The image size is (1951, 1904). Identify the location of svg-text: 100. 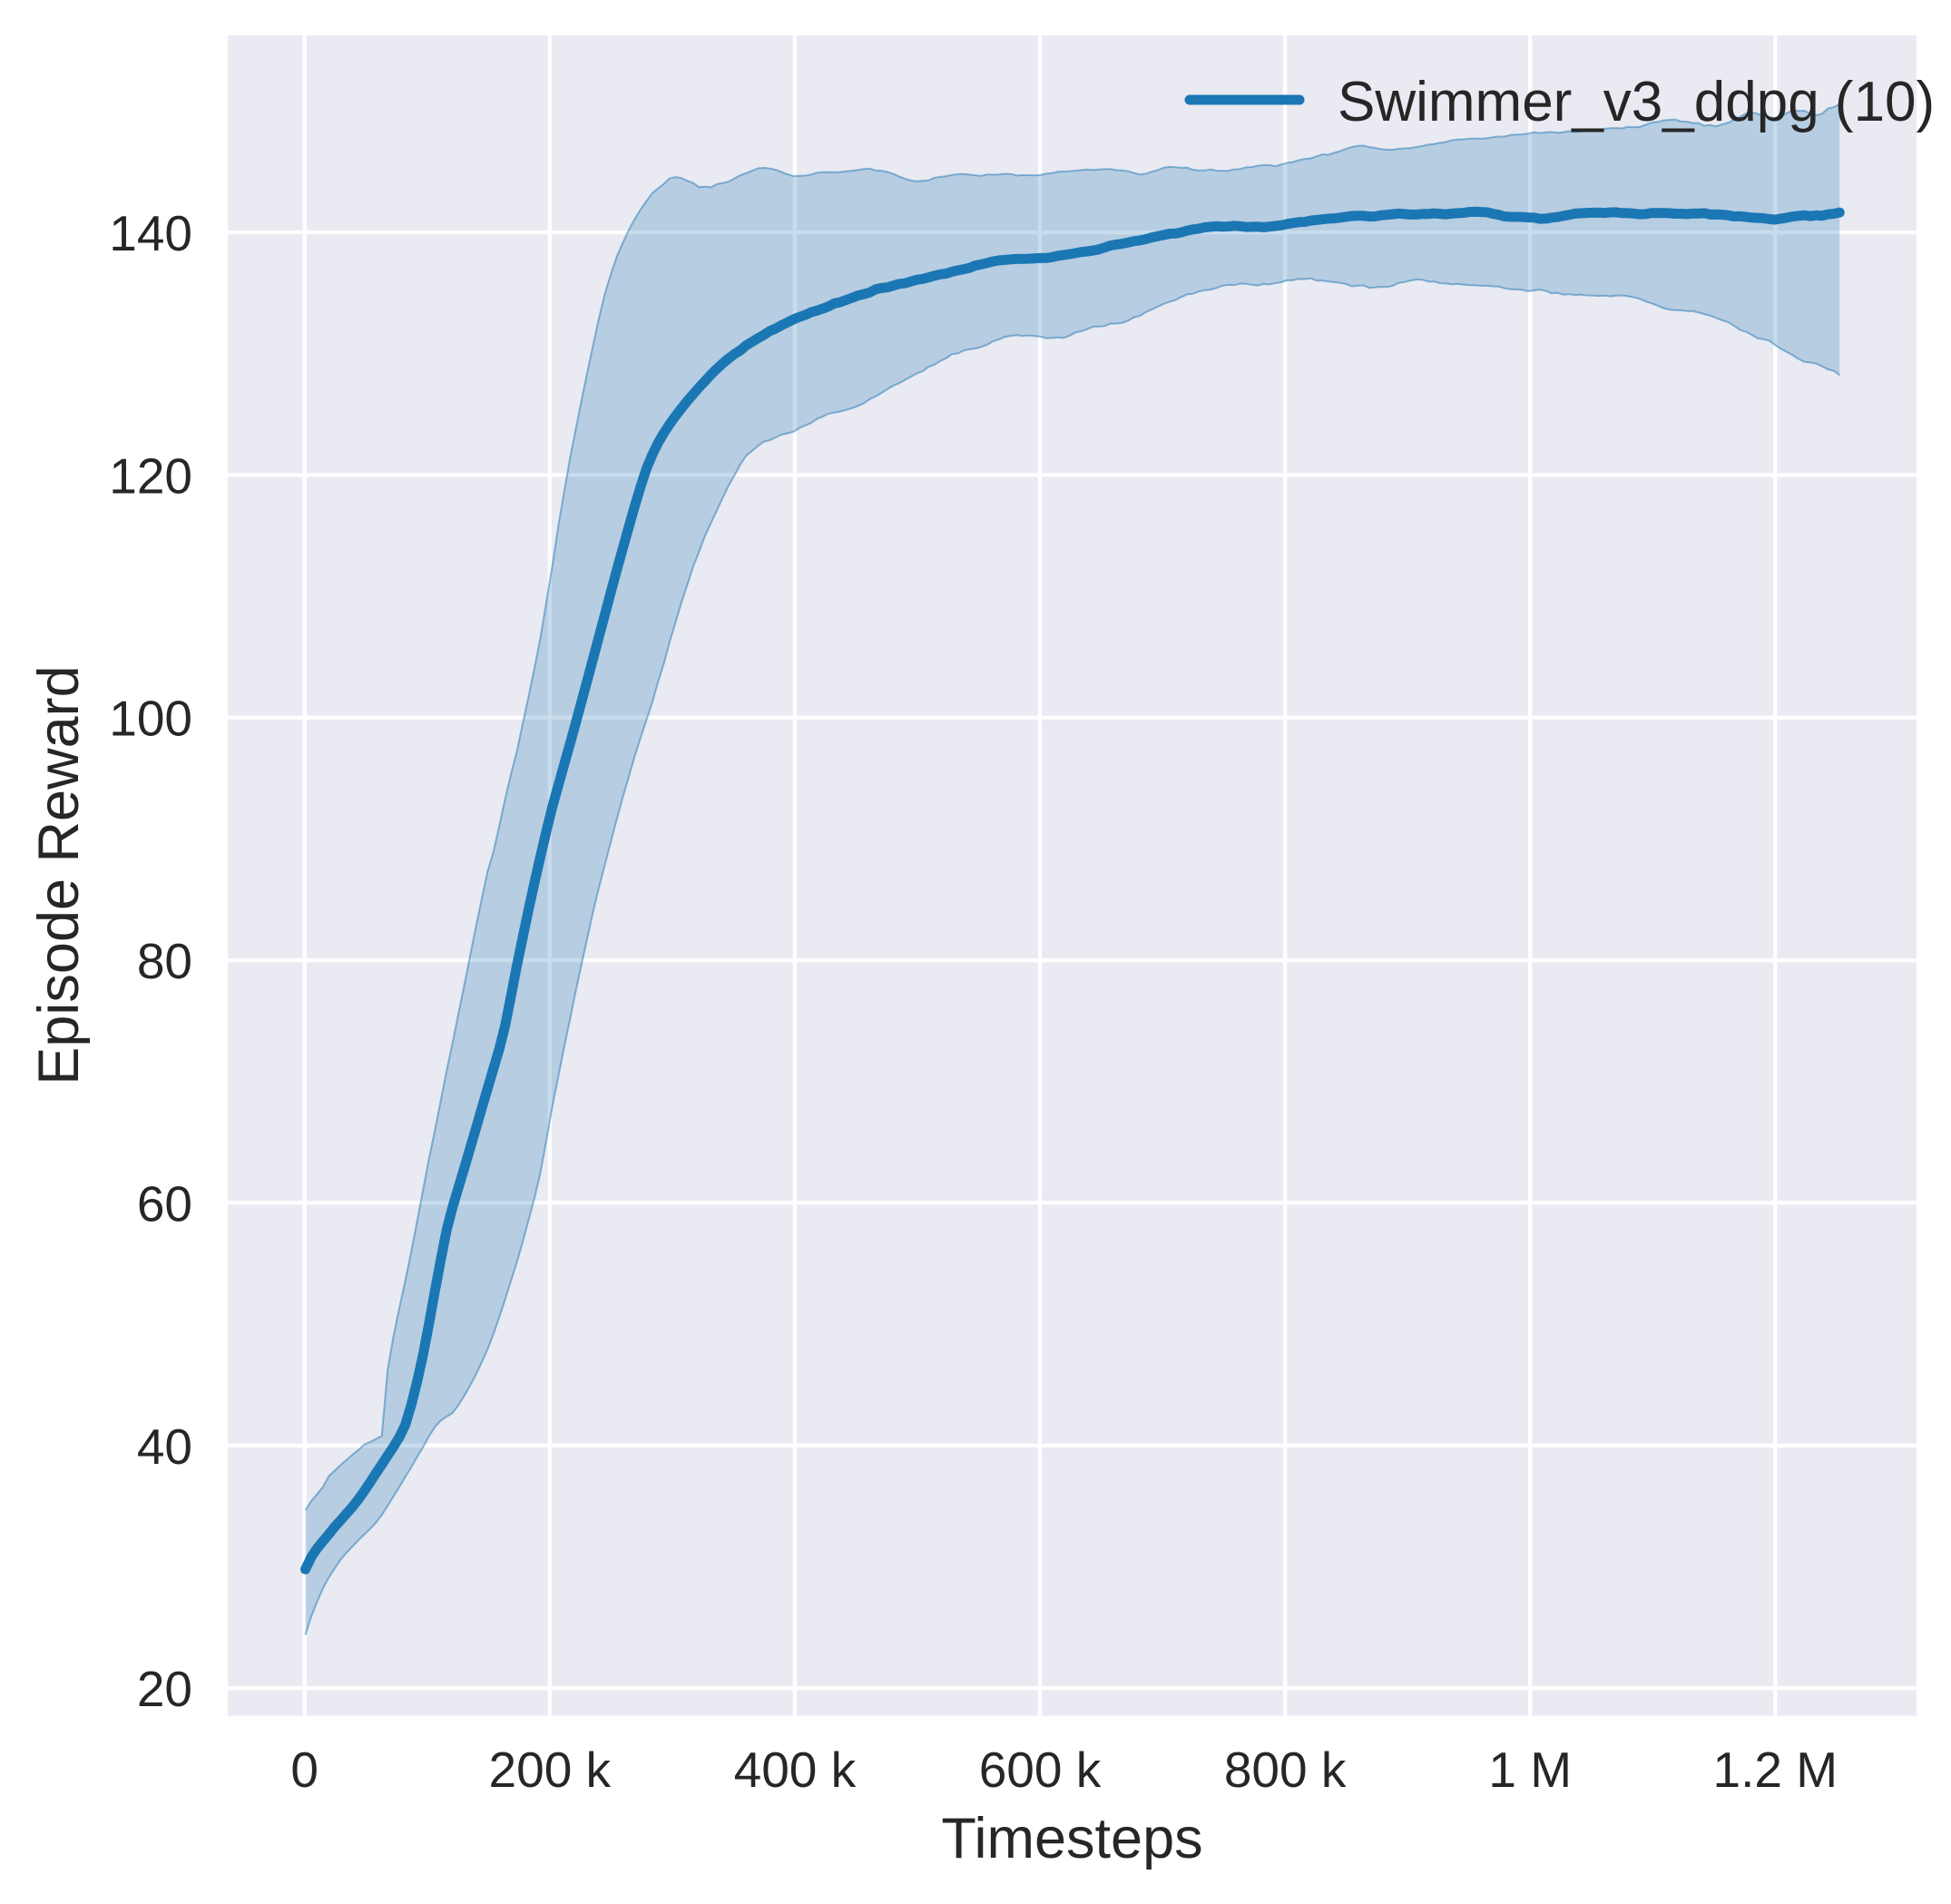
(151, 719).